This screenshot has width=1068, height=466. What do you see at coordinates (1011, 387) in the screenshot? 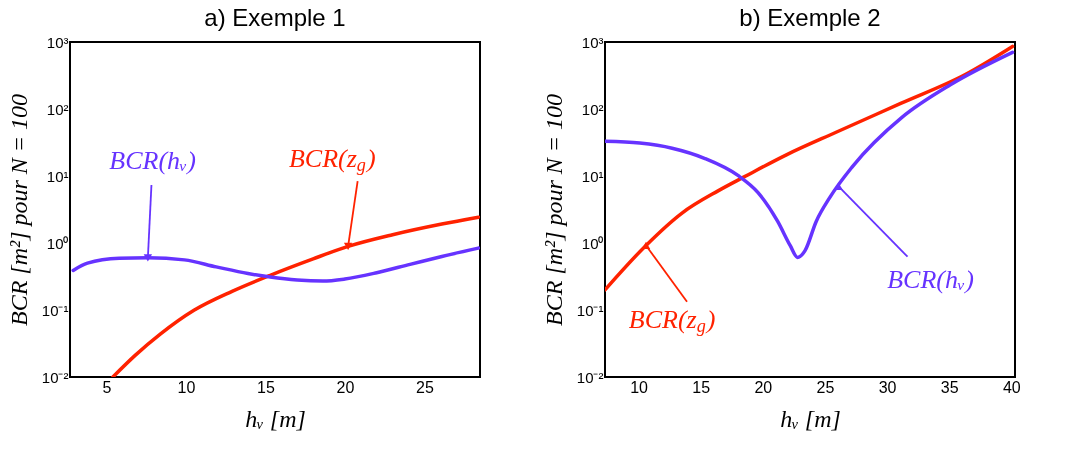
I see `x-tick-label: 40` at bounding box center [1011, 387].